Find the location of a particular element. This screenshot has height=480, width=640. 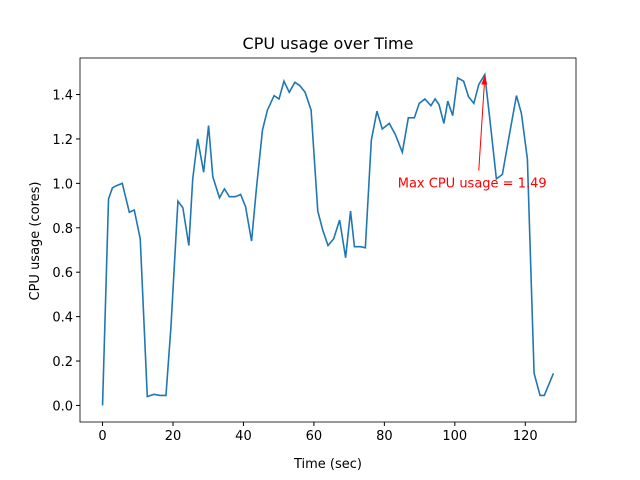

x-axis-label: Time (sec) is located at coordinates (327, 464).